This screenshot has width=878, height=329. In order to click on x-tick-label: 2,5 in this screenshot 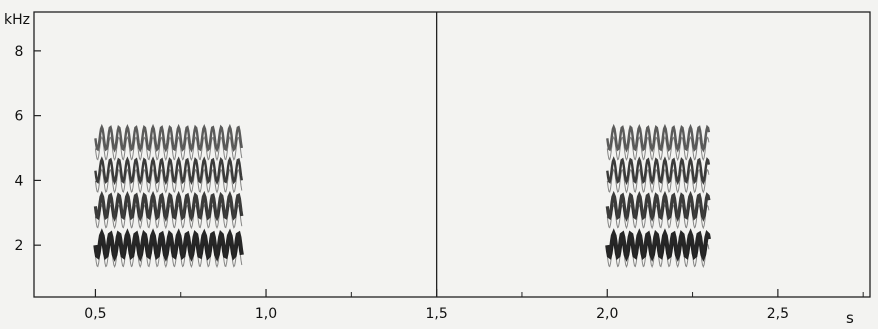, I will do `click(778, 314)`.